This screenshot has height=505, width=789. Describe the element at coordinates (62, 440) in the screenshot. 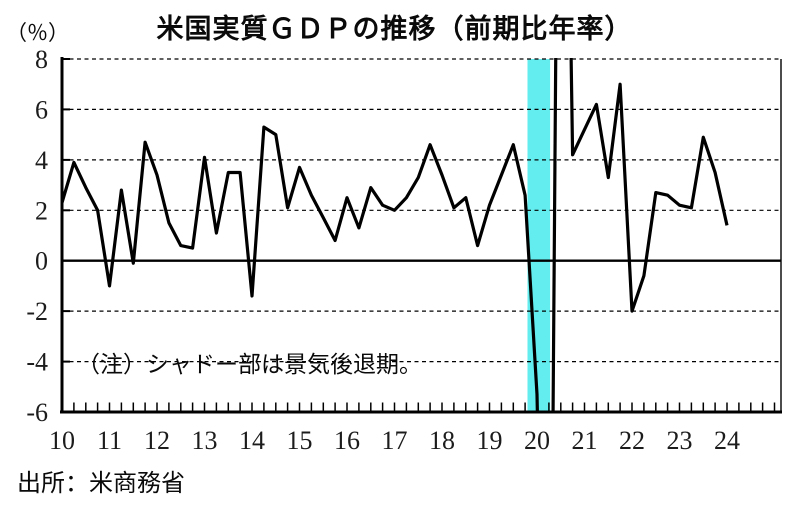

I see `x-tick-label-10: 10` at that location.